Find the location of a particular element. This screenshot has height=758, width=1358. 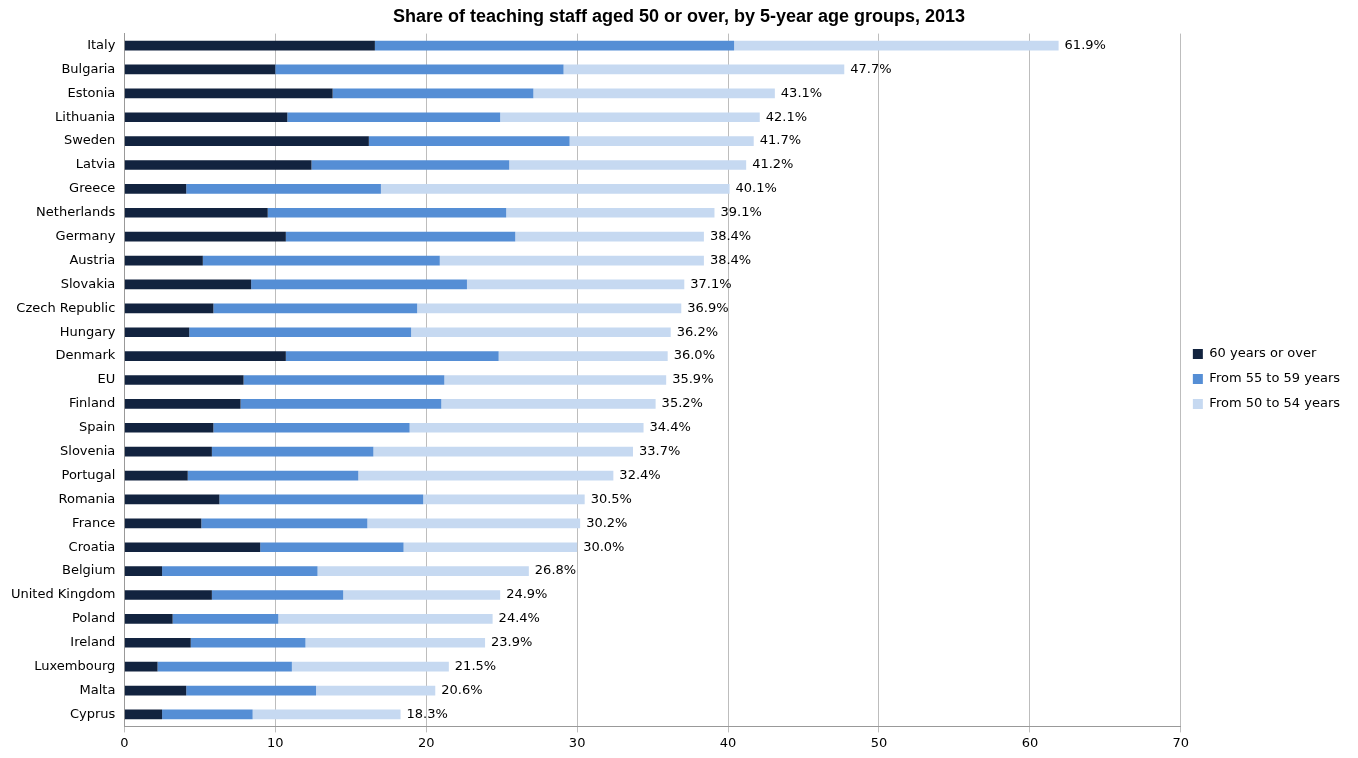

total-label: 39.1% is located at coordinates (741, 212).